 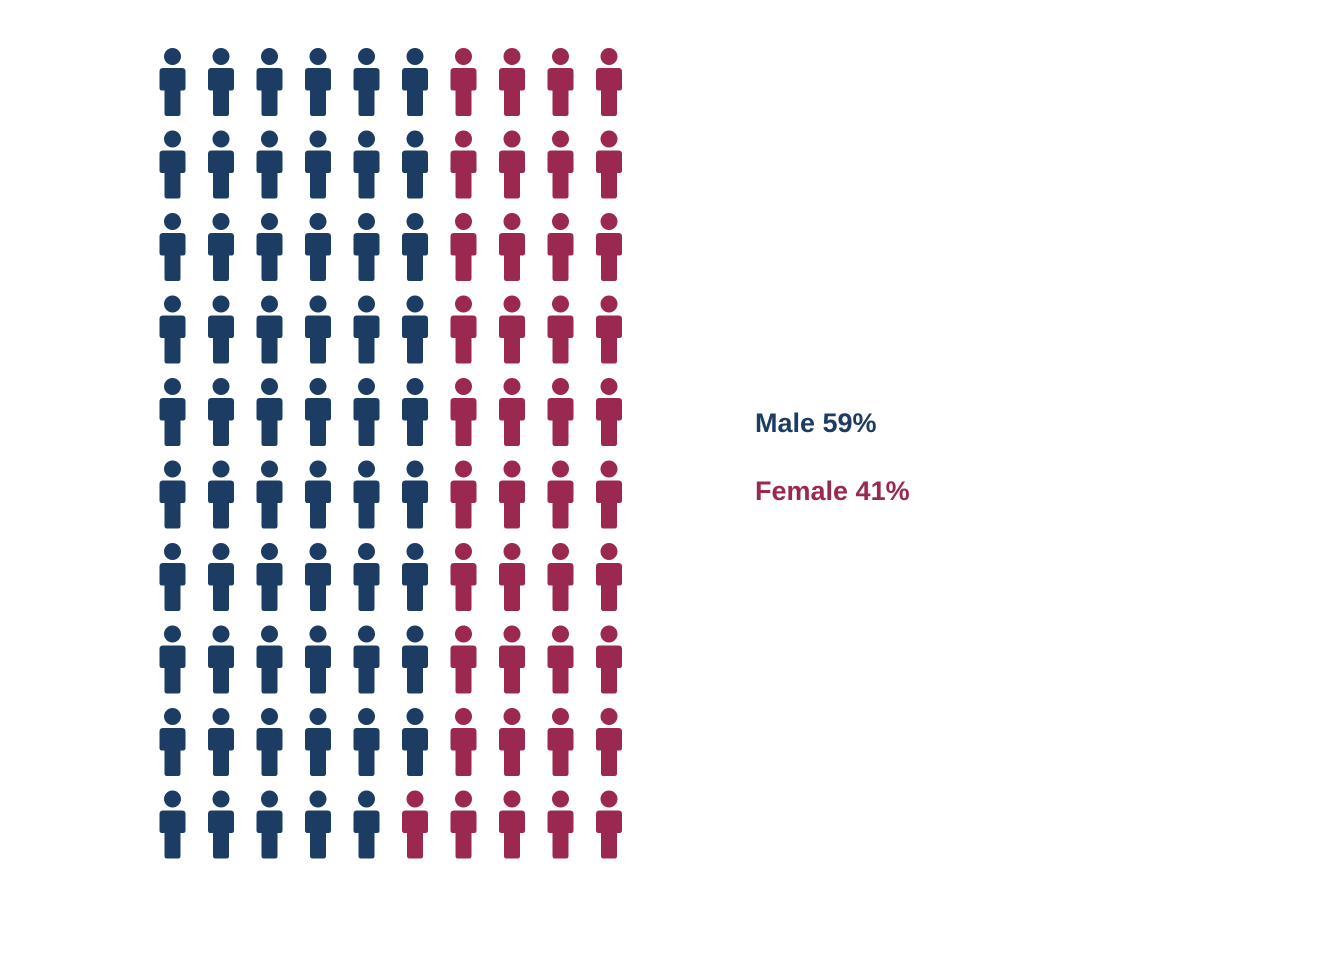 I want to click on legend: Male 59% Female 41%, so click(x=832, y=457).